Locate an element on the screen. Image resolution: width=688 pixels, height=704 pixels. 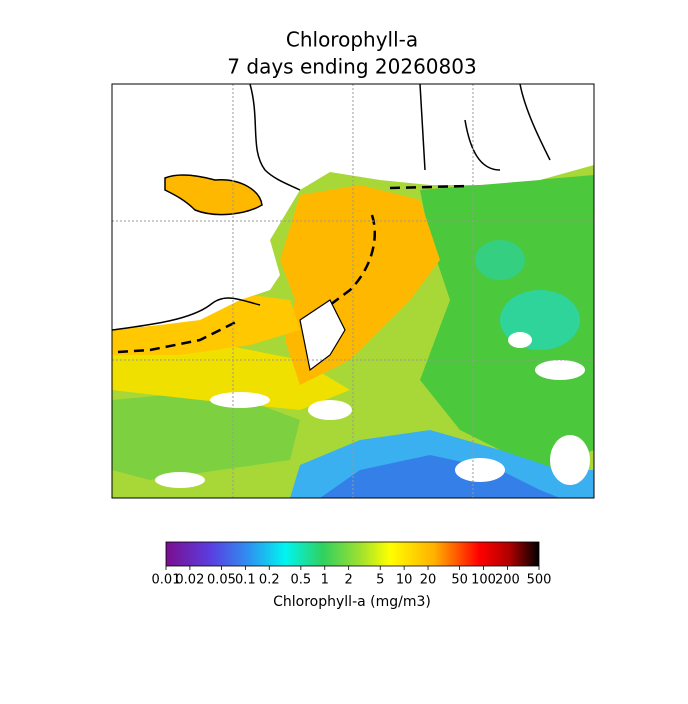
colorbar-tick-label: 200 is located at coordinates (507, 580).